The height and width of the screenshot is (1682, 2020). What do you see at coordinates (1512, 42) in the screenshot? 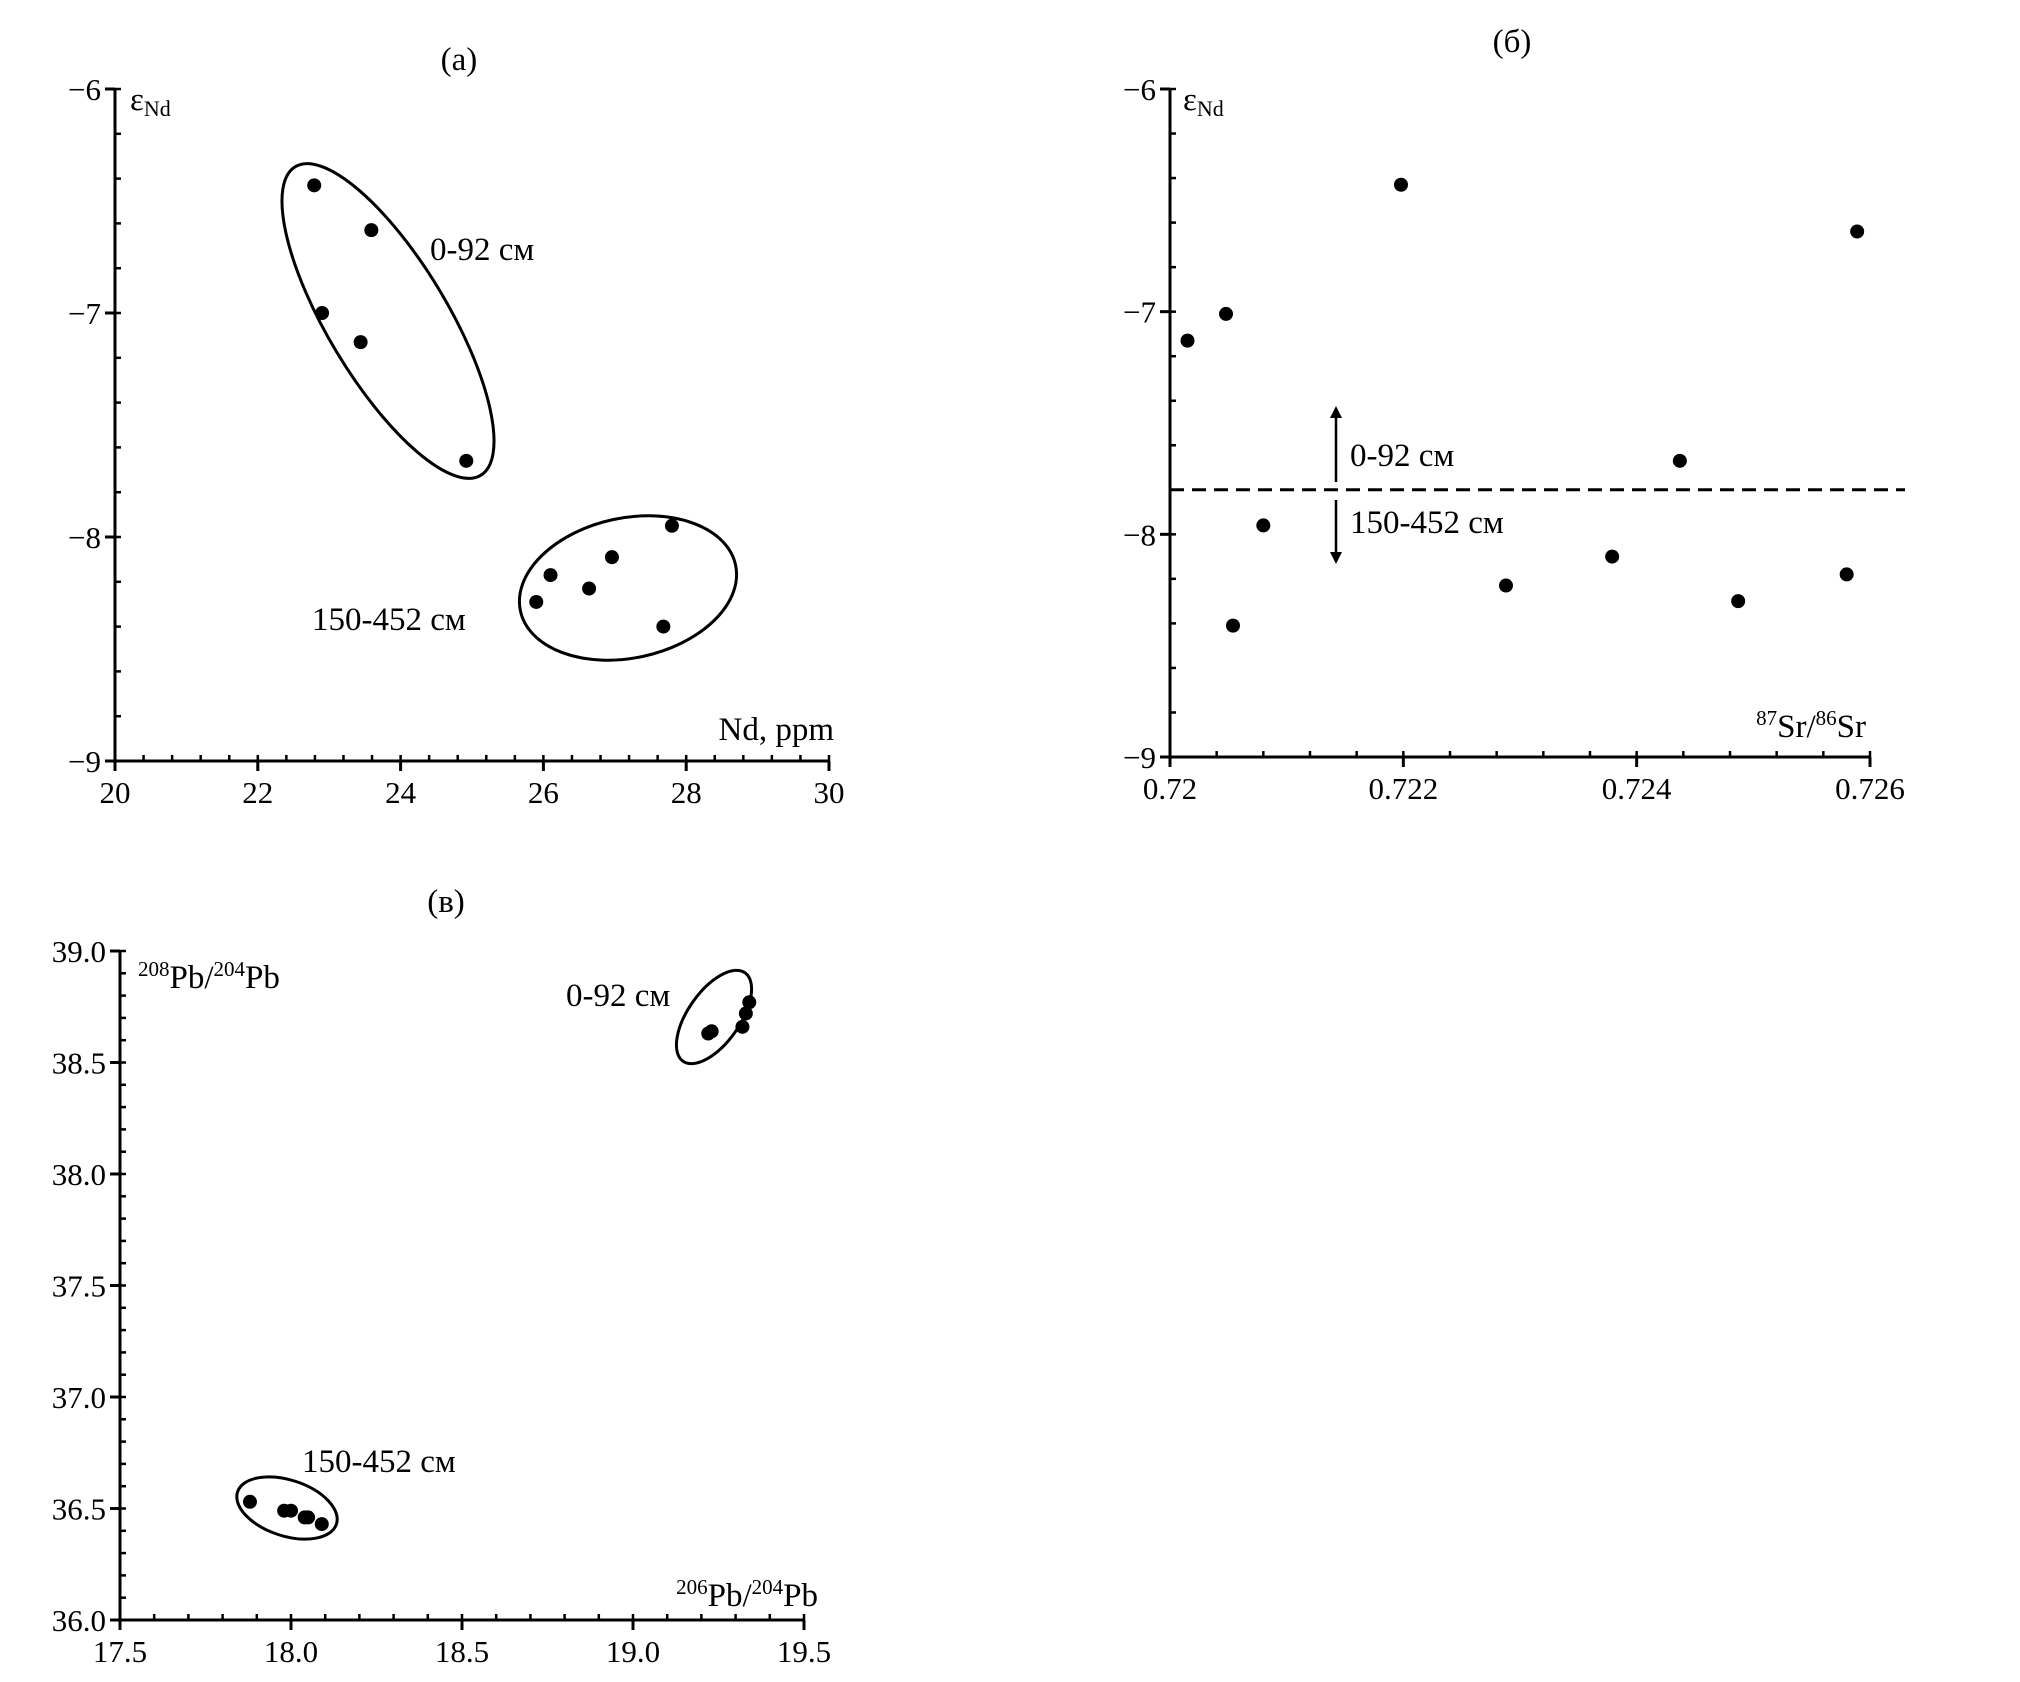
I see `panel-b-title: (б)` at bounding box center [1512, 42].